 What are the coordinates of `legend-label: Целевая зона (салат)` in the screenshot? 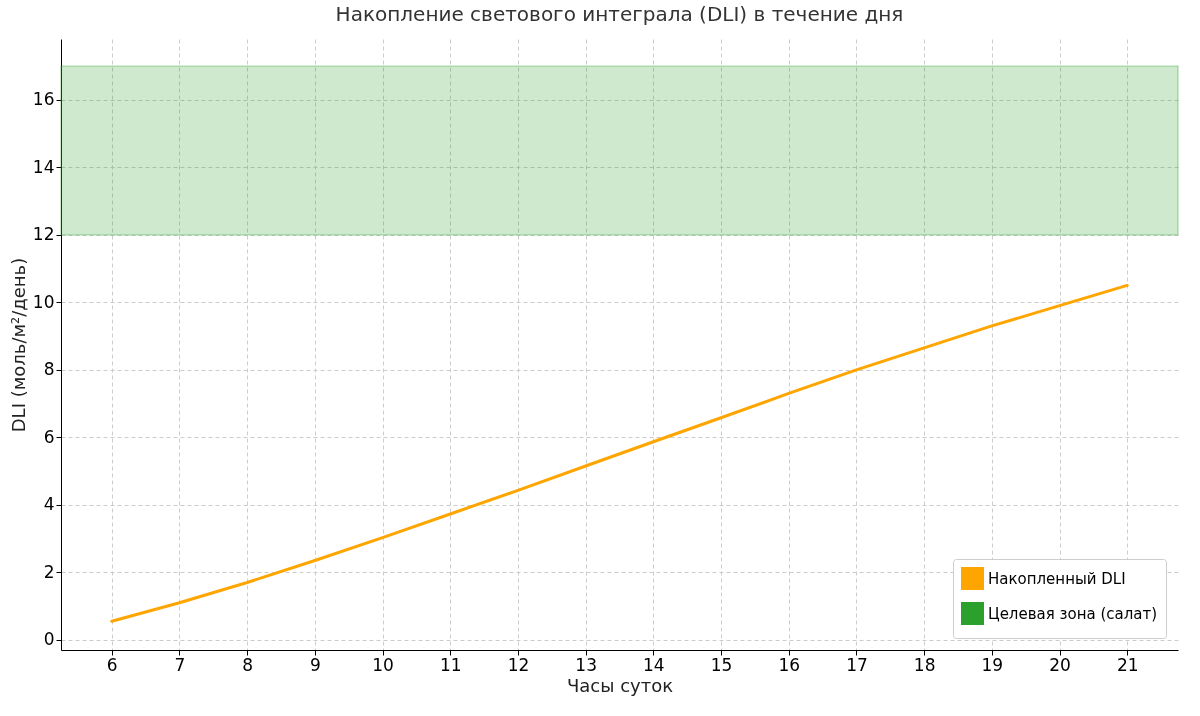 It's located at (1073, 613).